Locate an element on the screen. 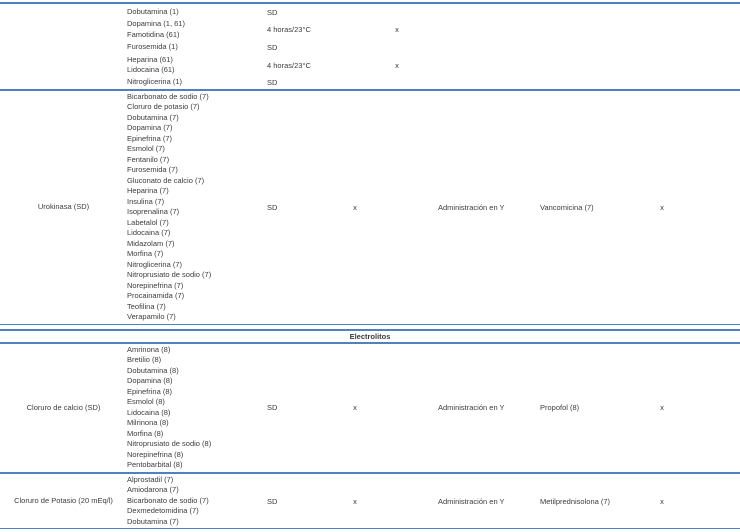 Image resolution: width=740 pixels, height=532 pixels. group-header: Electrolitos is located at coordinates (370, 336).